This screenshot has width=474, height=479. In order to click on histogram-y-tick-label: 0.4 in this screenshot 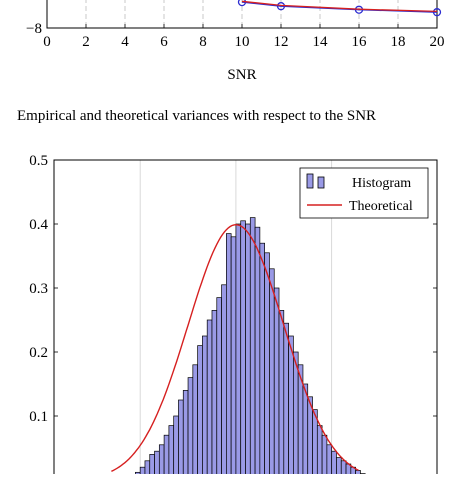, I will do `click(38, 225)`.